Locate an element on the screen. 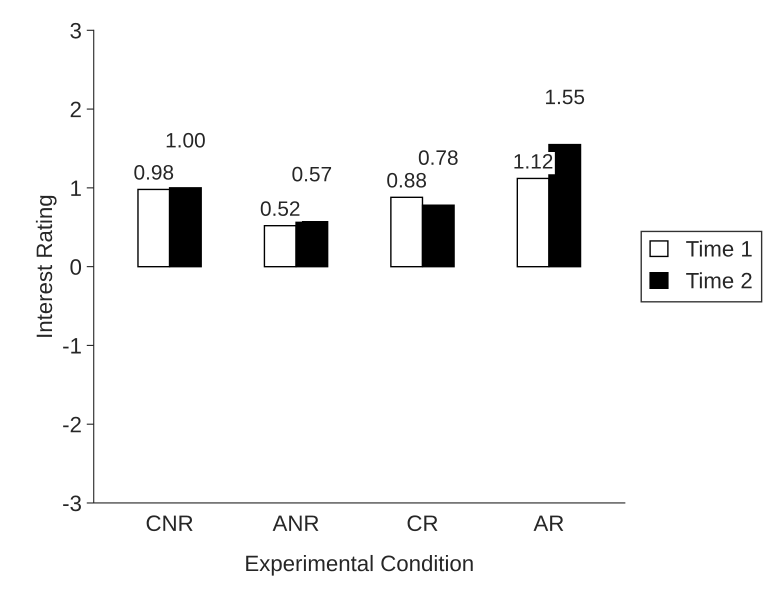 The width and height of the screenshot is (781, 606). y-tick-label: -2 is located at coordinates (72, 424).